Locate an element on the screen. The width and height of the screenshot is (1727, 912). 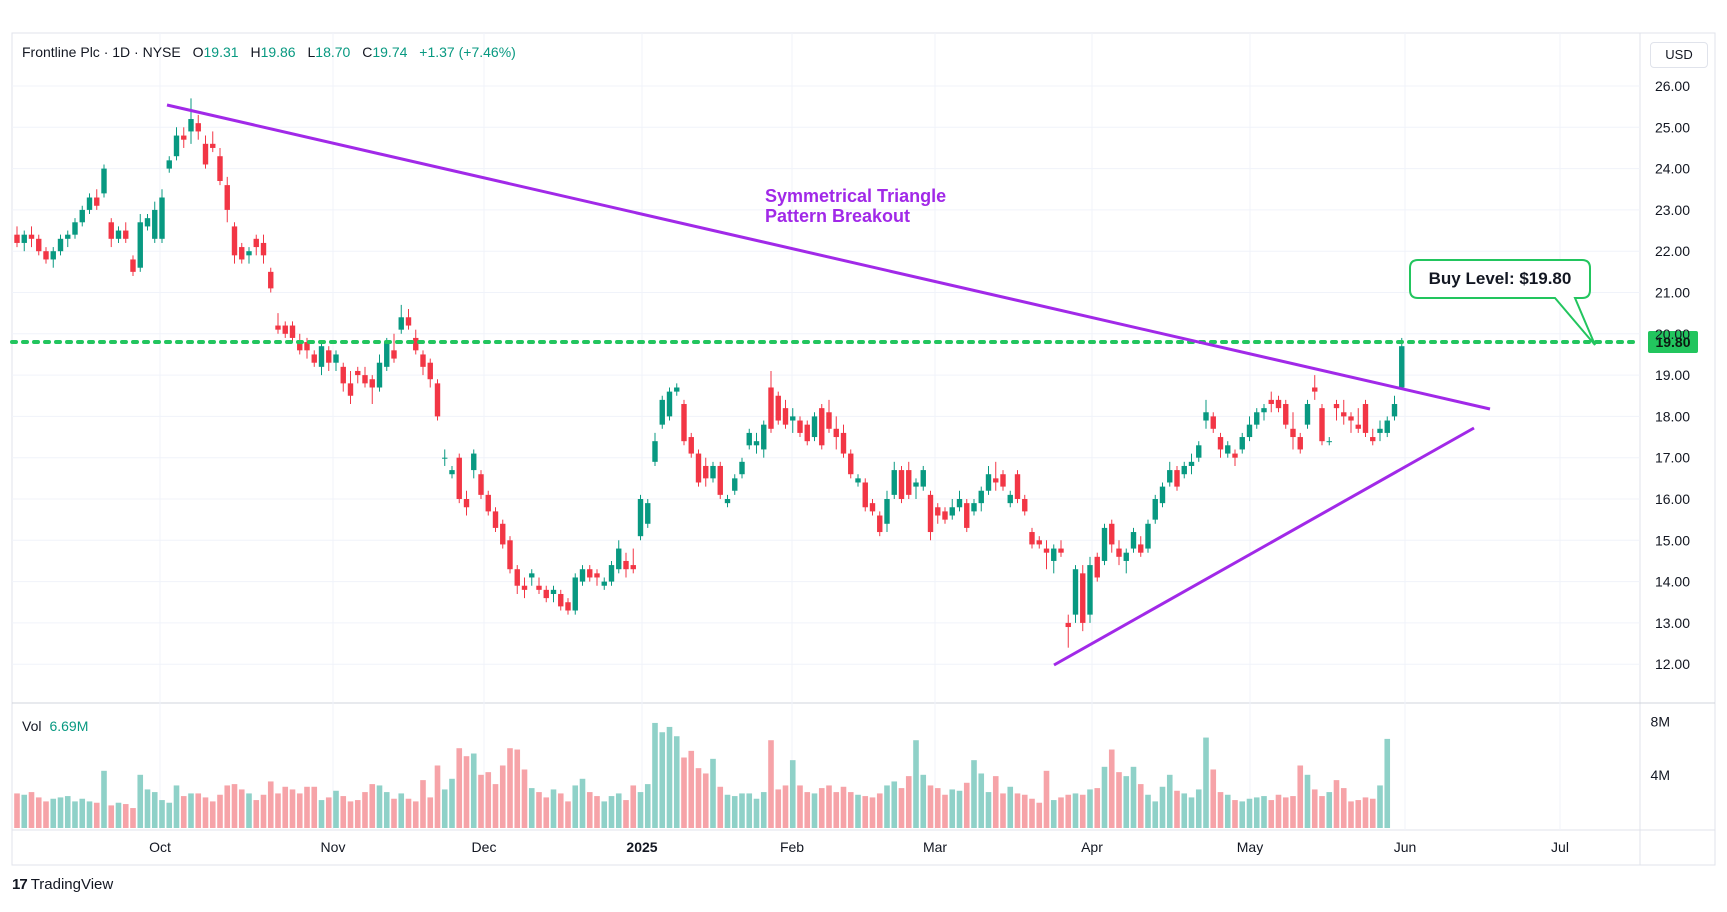
price-tick-label: 26.00 is located at coordinates (1672, 86).